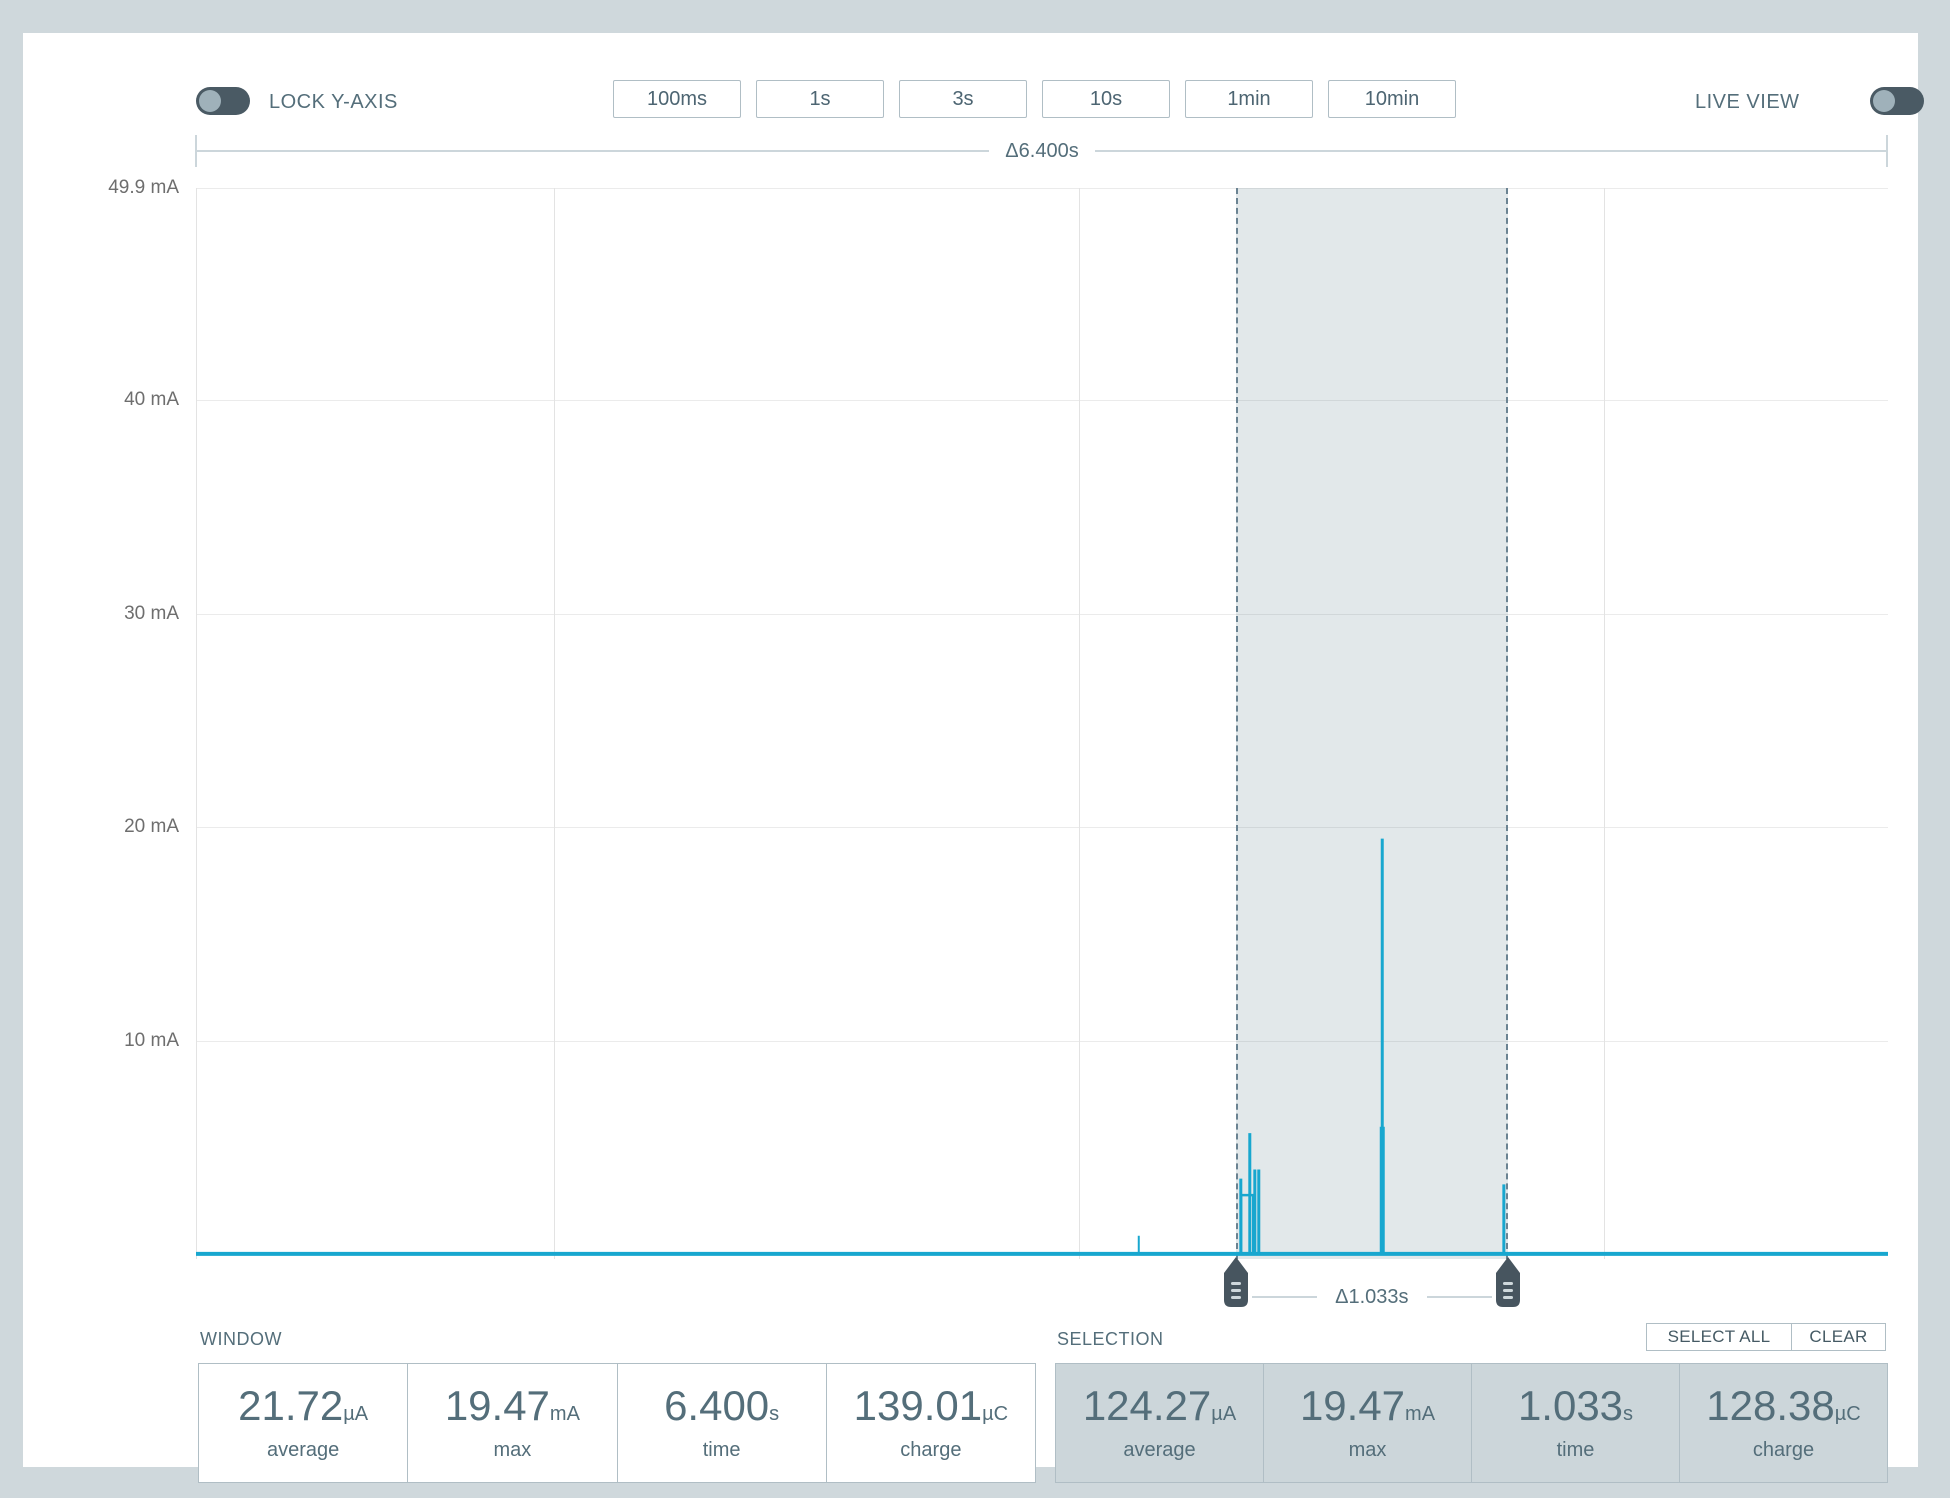  I want to click on time-window-button-group: 100ms 1s 3s 10s 1min 10min, so click(1034, 99).